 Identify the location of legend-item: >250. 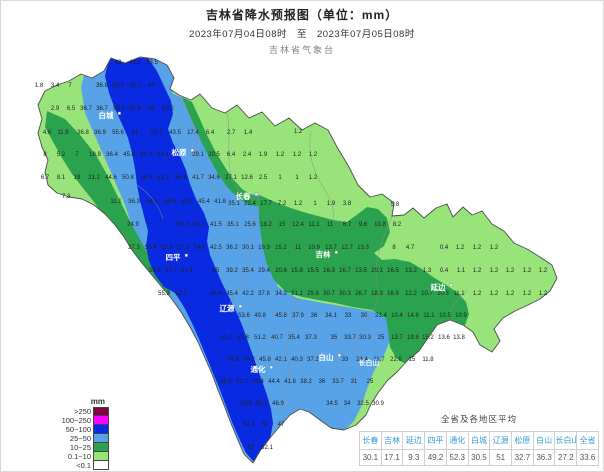
(69, 411).